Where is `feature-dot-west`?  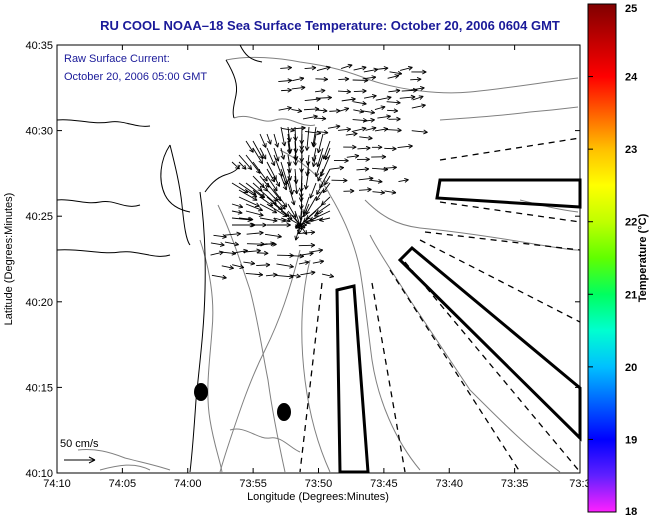 feature-dot-west is located at coordinates (201, 392).